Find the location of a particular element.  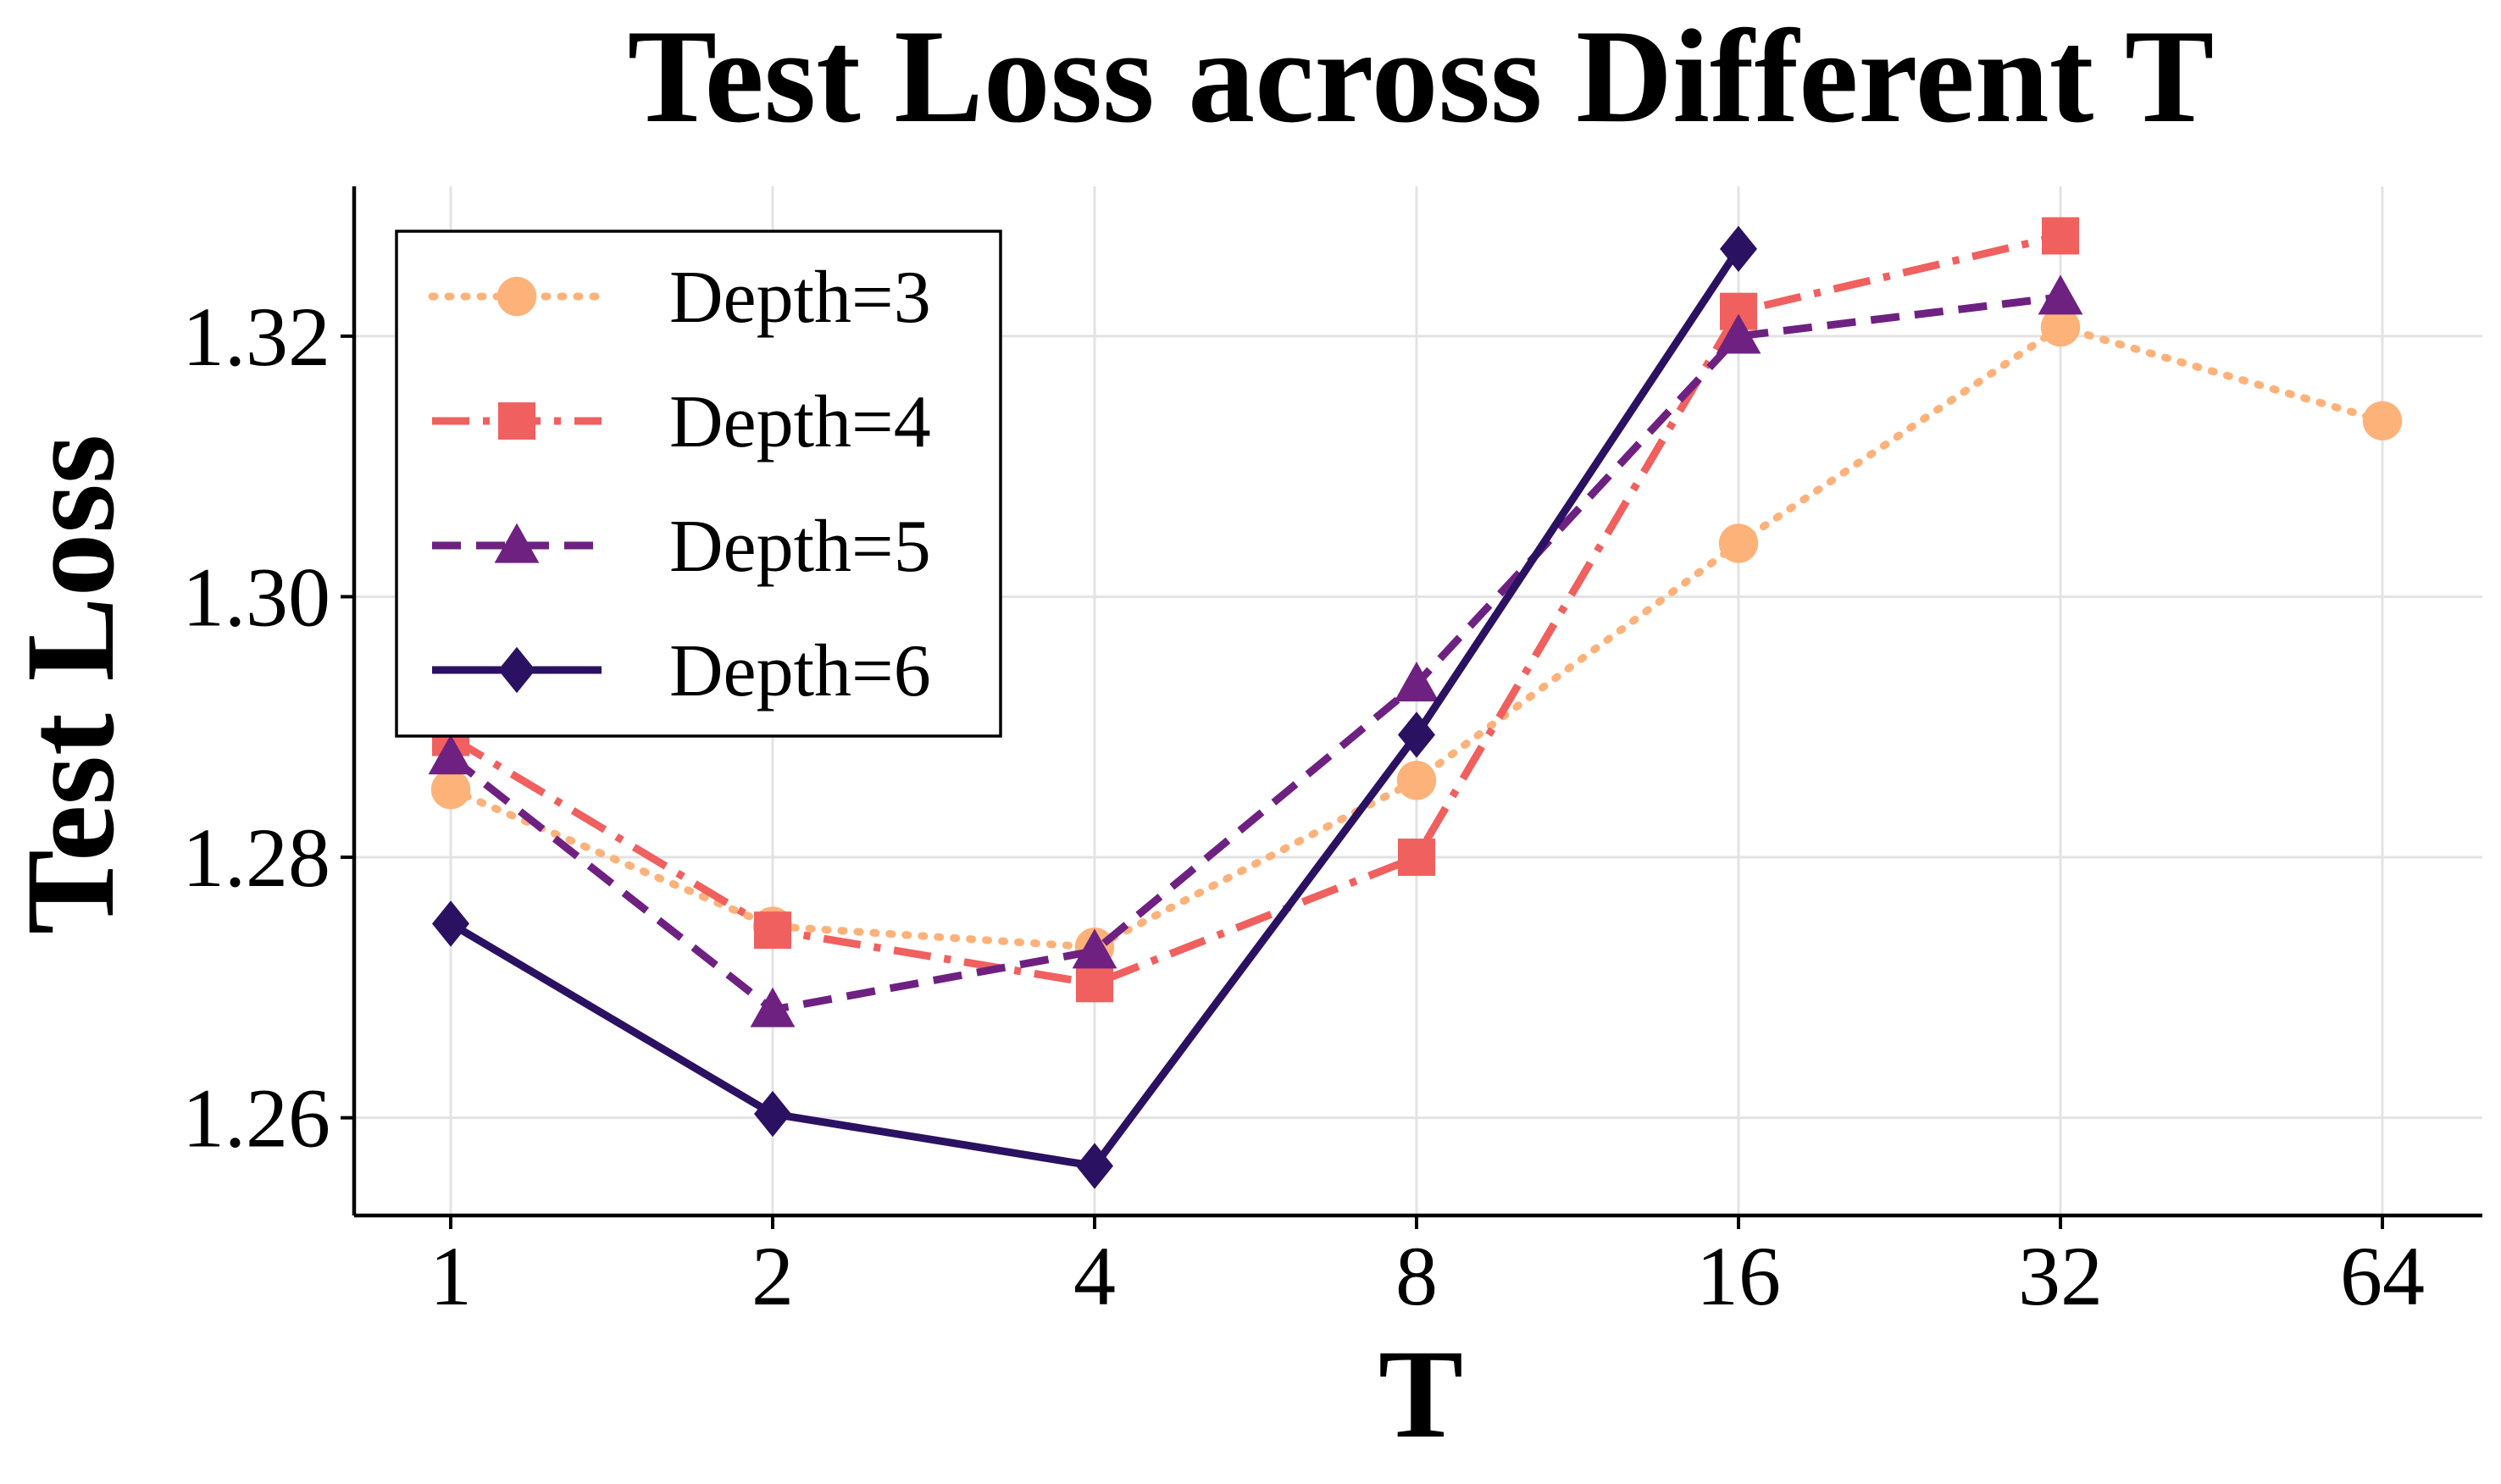

legend-label: Depth=4 is located at coordinates (800, 422).